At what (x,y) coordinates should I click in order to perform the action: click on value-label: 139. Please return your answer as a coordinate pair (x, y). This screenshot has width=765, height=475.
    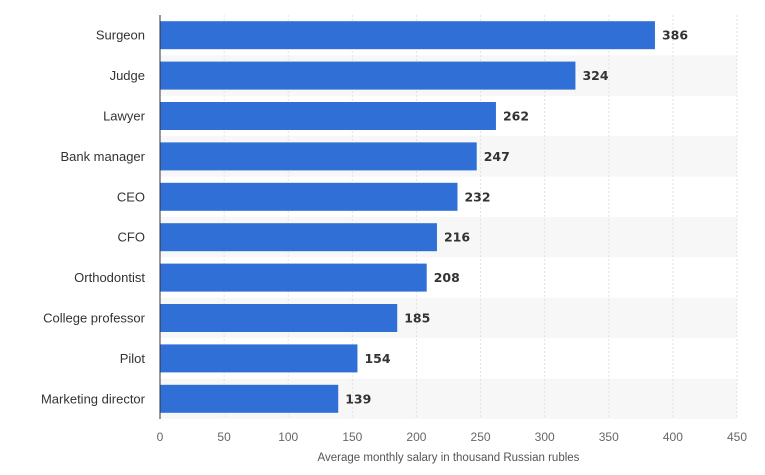
    Looking at the image, I should click on (358, 398).